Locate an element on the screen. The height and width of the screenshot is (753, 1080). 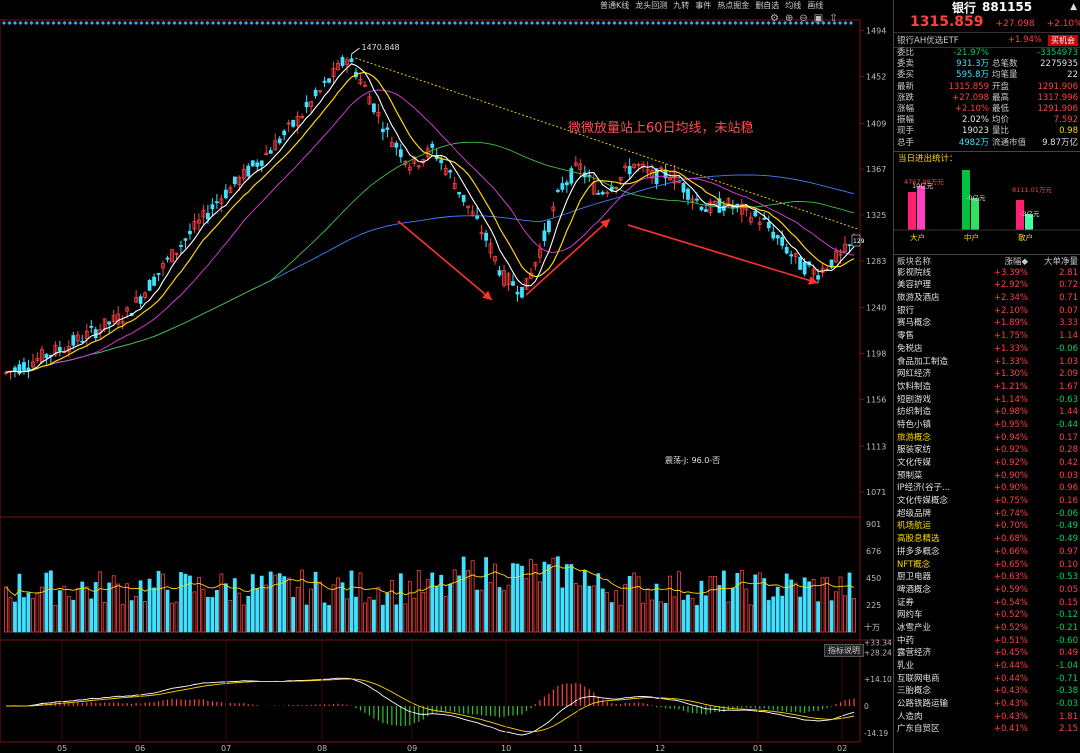
sector-name: 旅游及酒店 is located at coordinates (918, 298).